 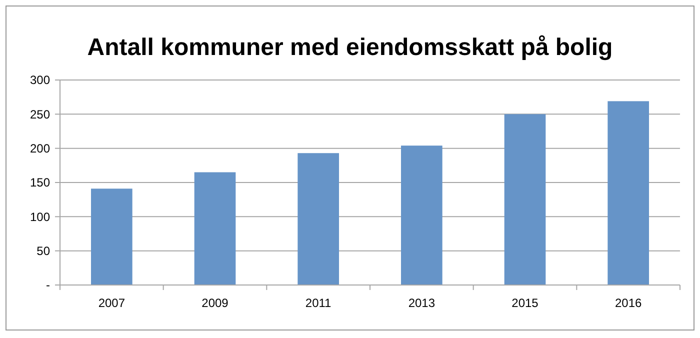 I want to click on x-tick-label: 2009, so click(x=215, y=303).